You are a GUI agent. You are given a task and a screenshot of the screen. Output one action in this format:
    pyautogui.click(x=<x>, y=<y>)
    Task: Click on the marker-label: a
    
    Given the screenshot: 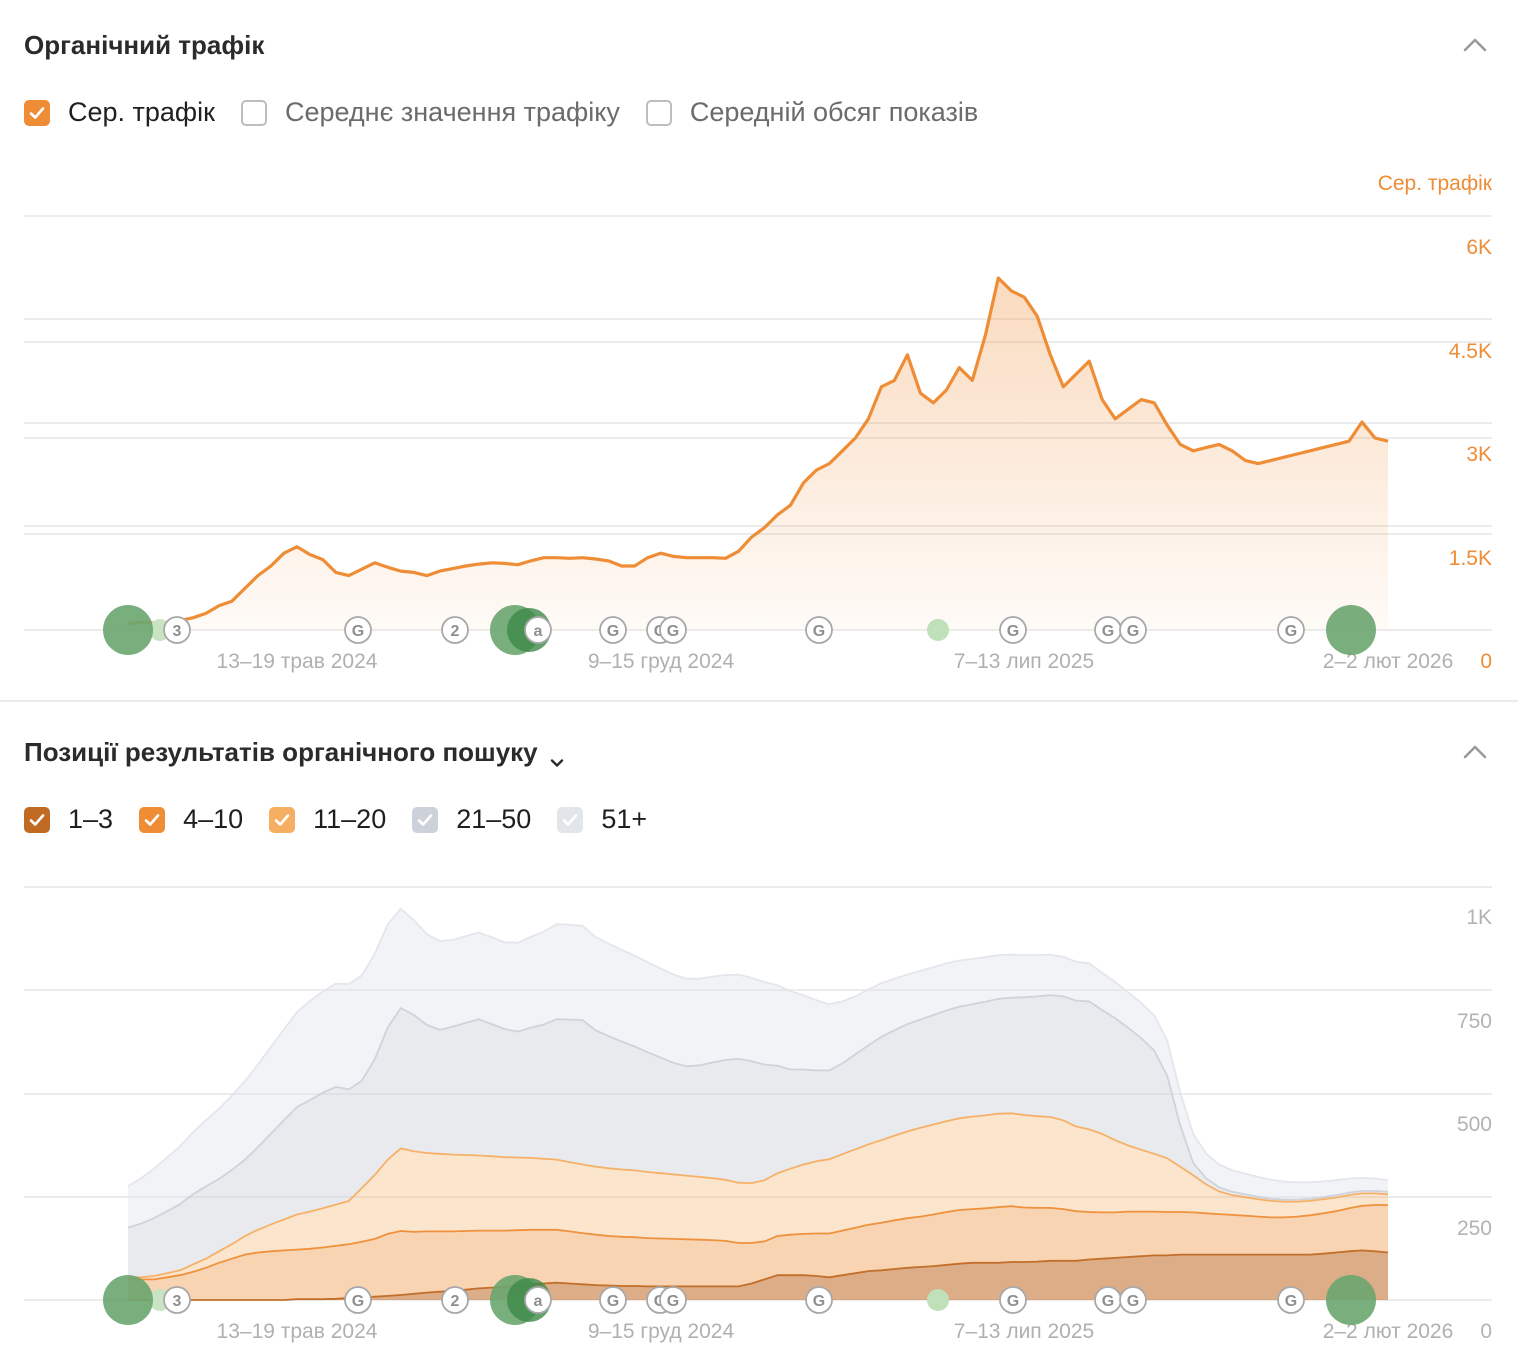 What is the action you would take?
    pyautogui.click(x=538, y=631)
    